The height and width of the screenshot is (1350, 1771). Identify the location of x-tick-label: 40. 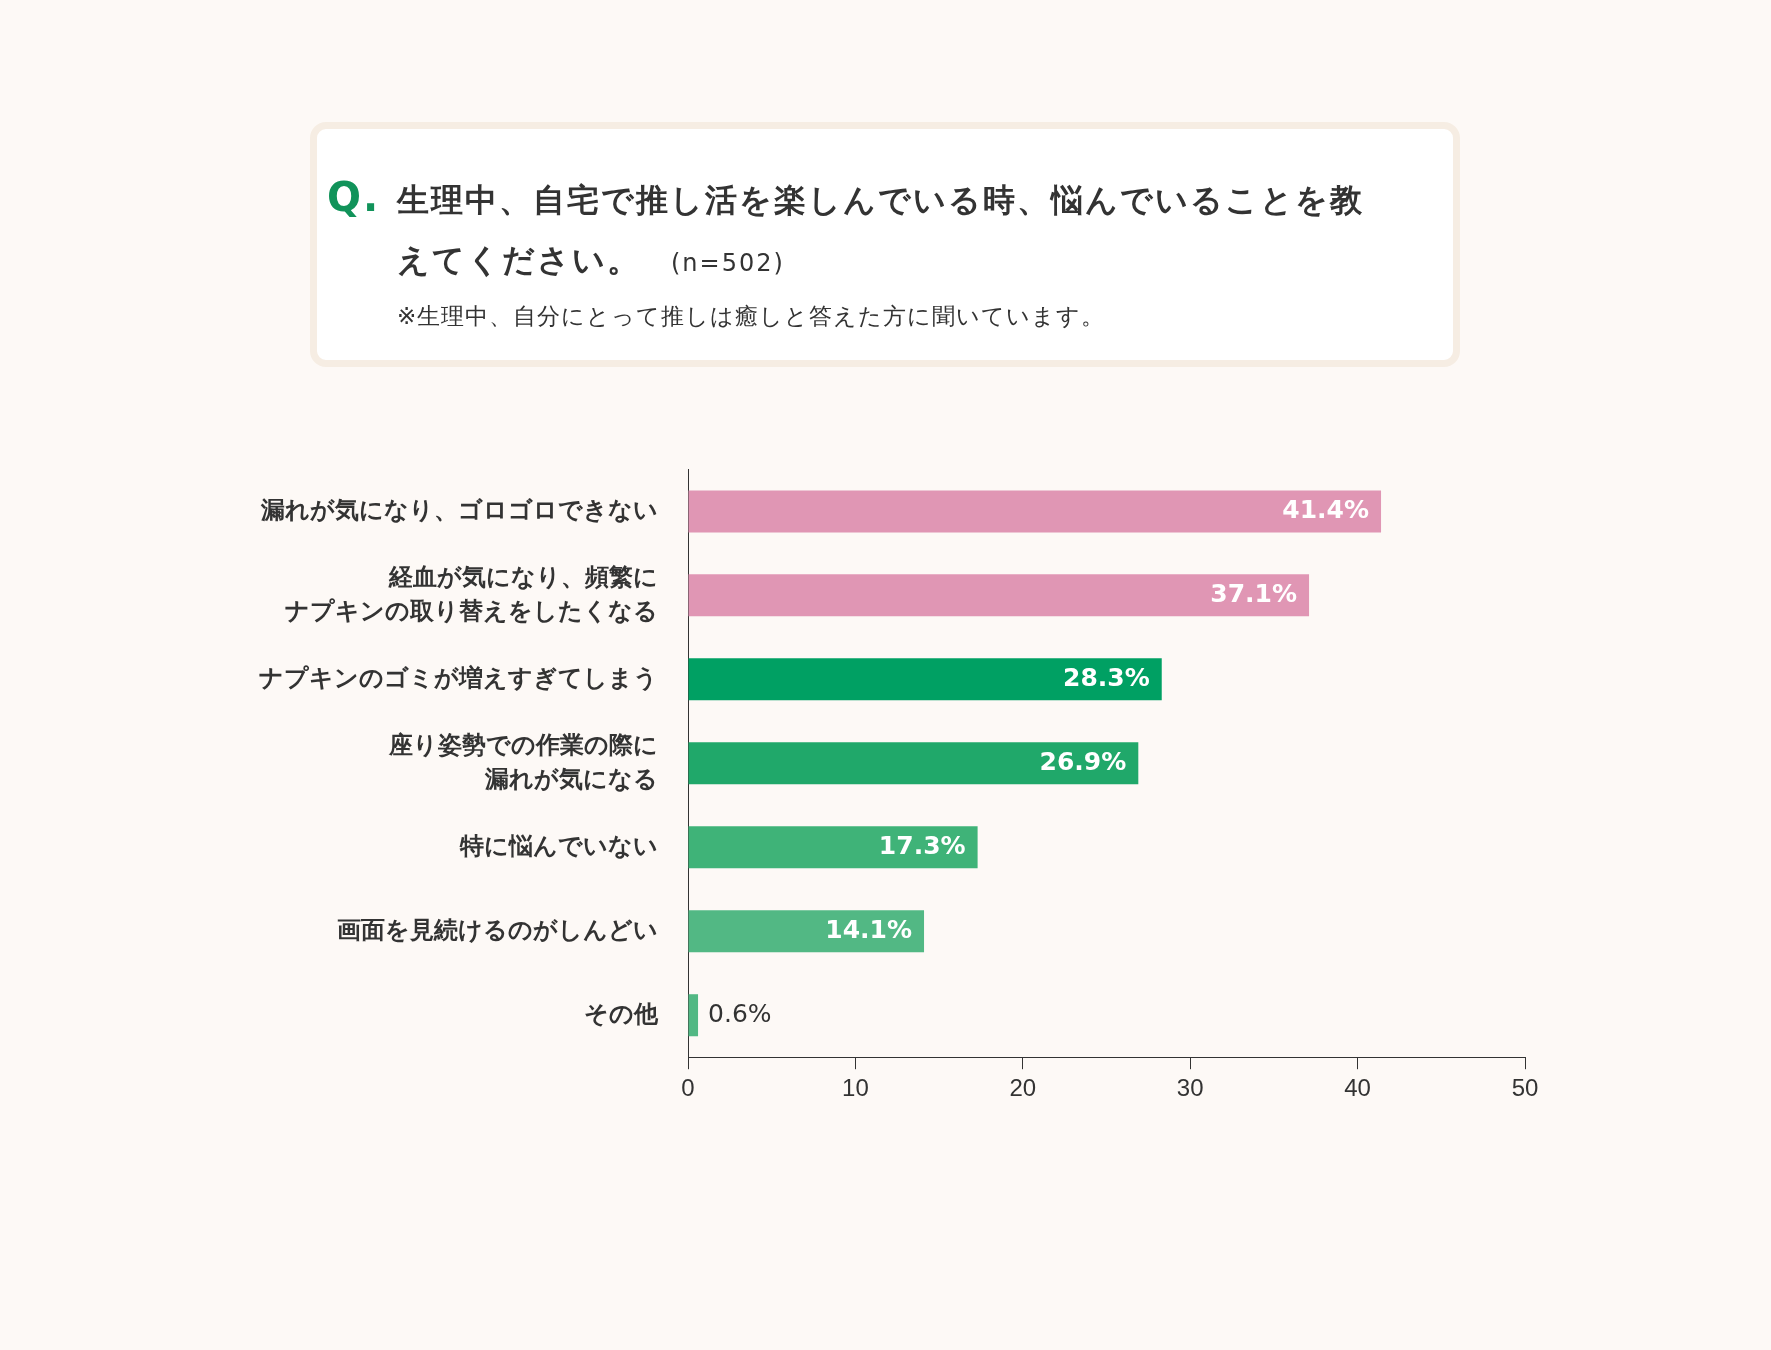
(1357, 1088).